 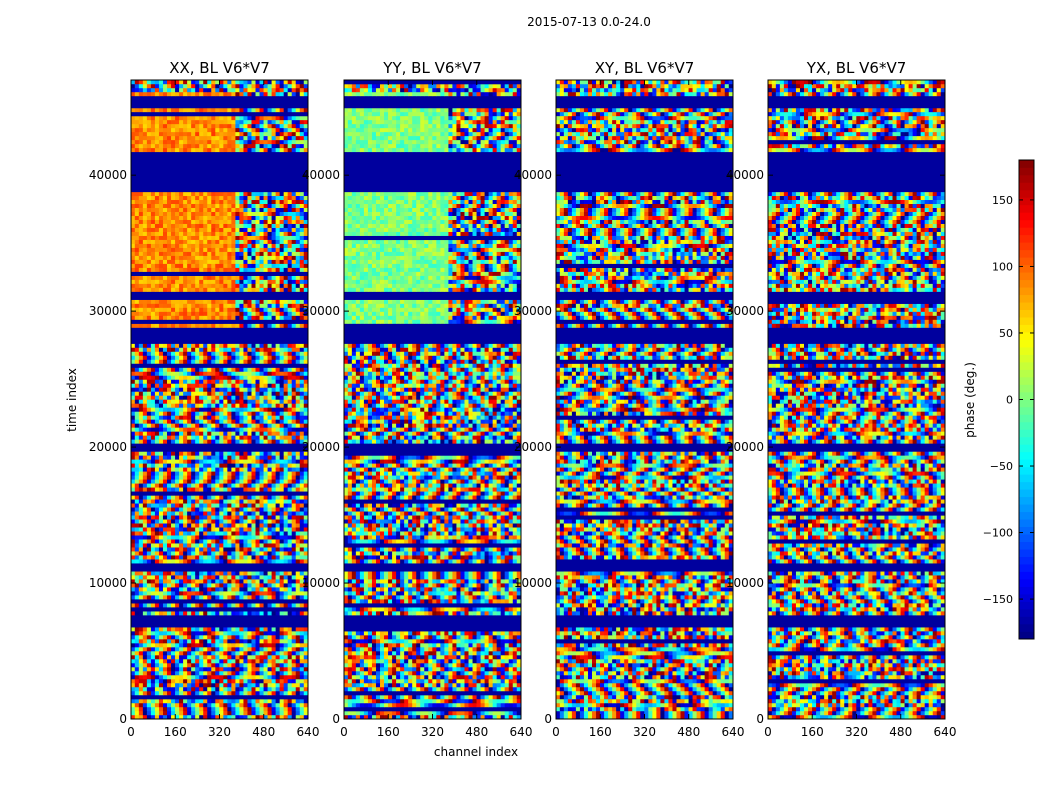 I want to click on colorbar-tick-label: −100, so click(x=998, y=533).